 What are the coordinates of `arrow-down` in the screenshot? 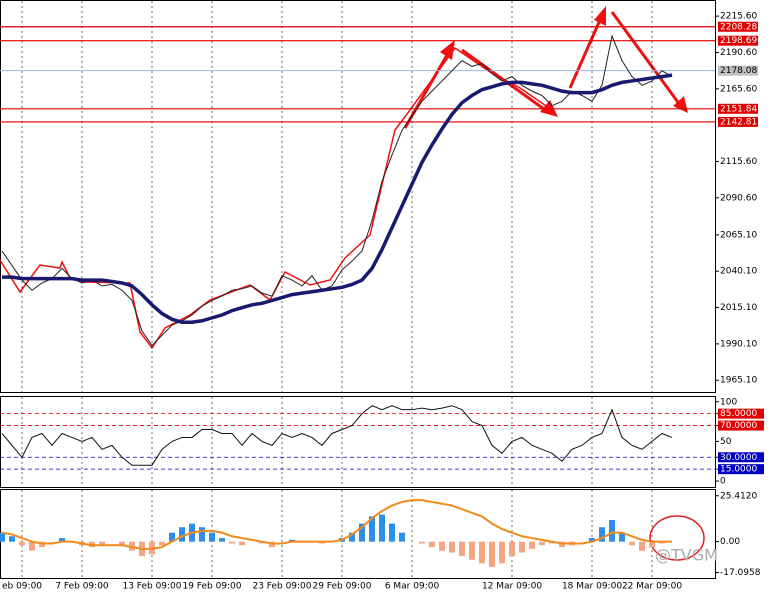 It's located at (646, 58).